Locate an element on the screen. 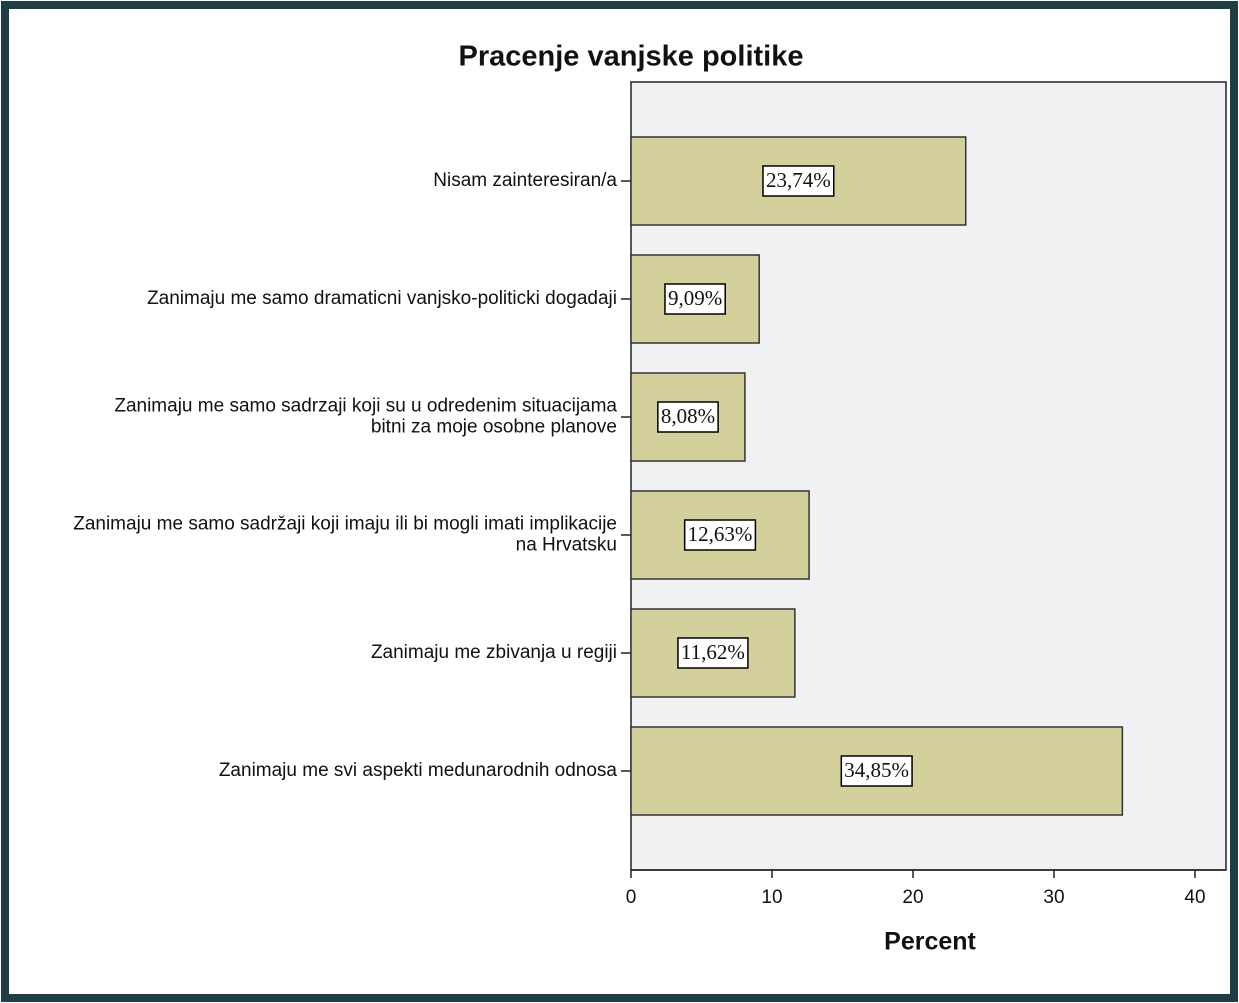  value-label: 11,62% is located at coordinates (713, 652).